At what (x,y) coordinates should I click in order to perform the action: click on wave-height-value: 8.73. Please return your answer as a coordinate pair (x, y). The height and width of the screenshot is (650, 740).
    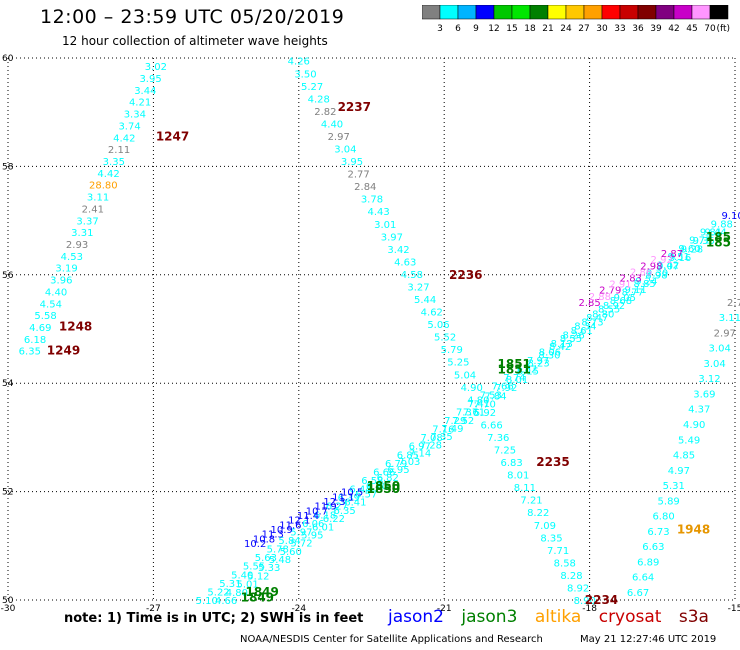
    Looking at the image, I should click on (592, 323).